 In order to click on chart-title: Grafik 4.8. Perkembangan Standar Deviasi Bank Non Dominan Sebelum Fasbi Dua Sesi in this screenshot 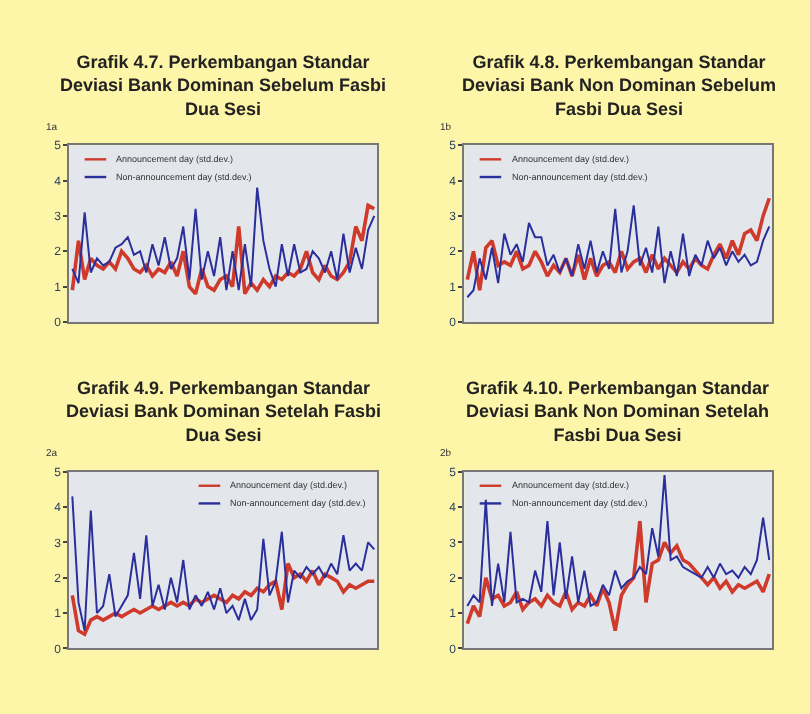, I will do `click(619, 85)`.